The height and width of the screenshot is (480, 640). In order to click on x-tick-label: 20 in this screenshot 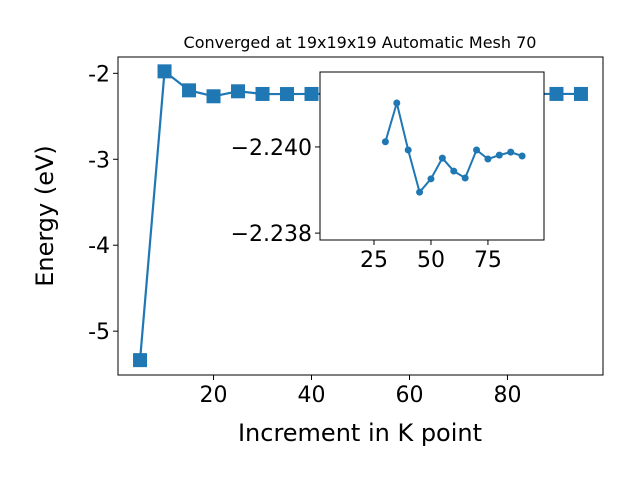, I will do `click(214, 395)`.